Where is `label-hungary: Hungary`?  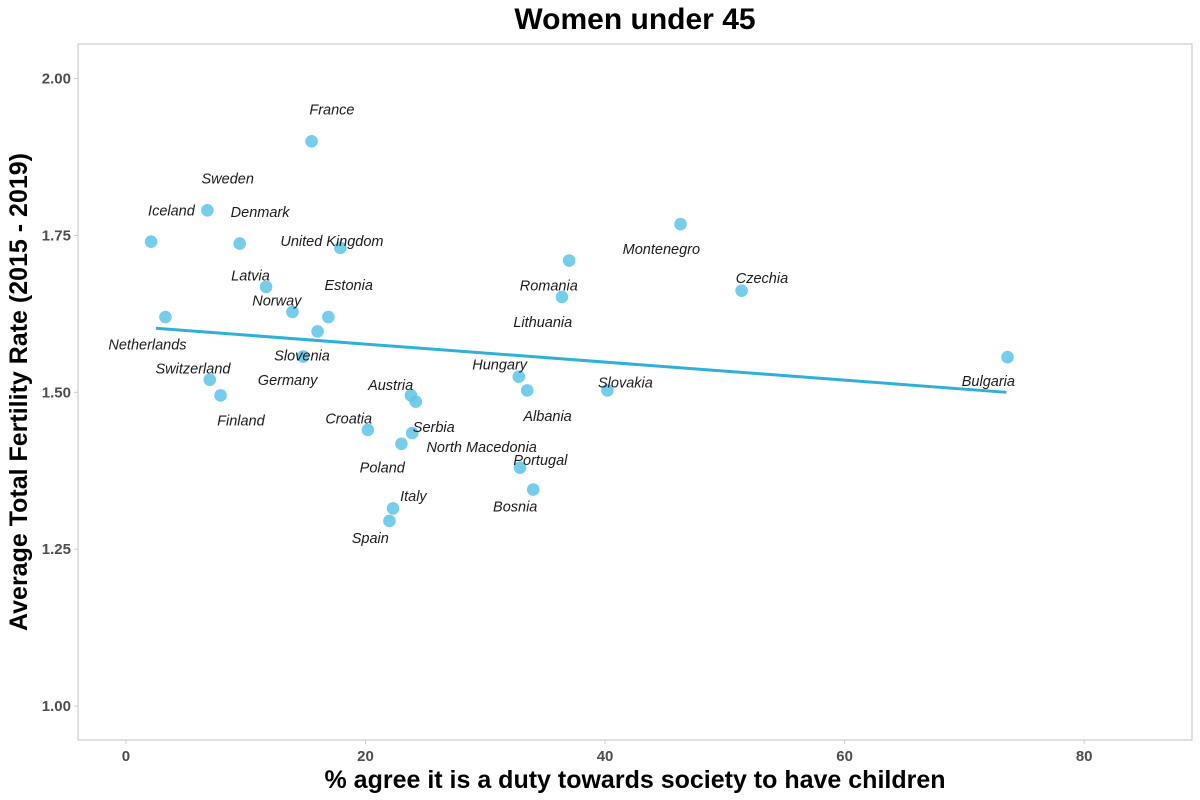
label-hungary: Hungary is located at coordinates (500, 366).